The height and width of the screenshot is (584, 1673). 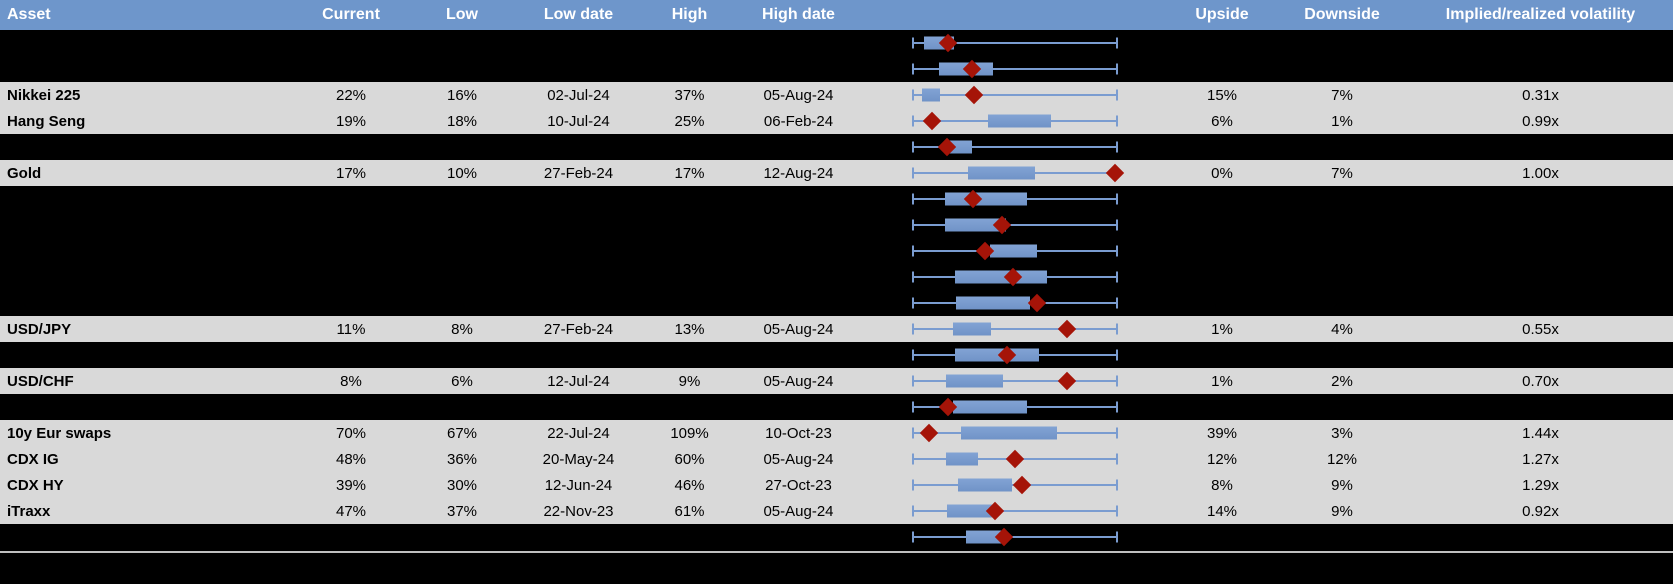 What do you see at coordinates (1342, 459) in the screenshot?
I see `cell-downside: 12%` at bounding box center [1342, 459].